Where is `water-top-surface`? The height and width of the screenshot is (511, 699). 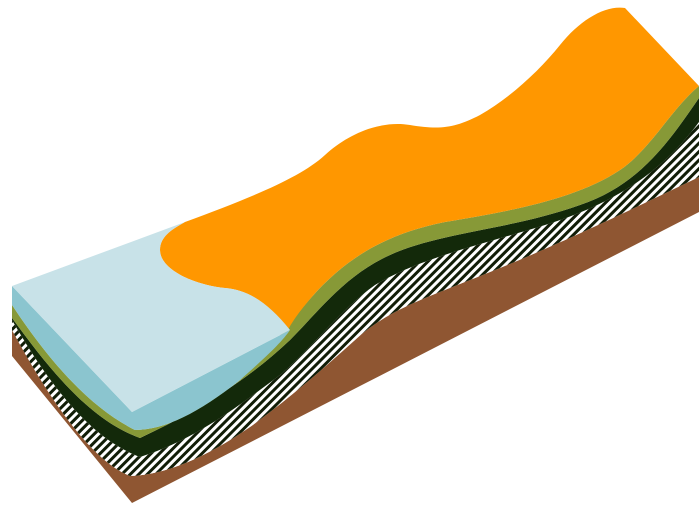
water-top-surface is located at coordinates (151, 317).